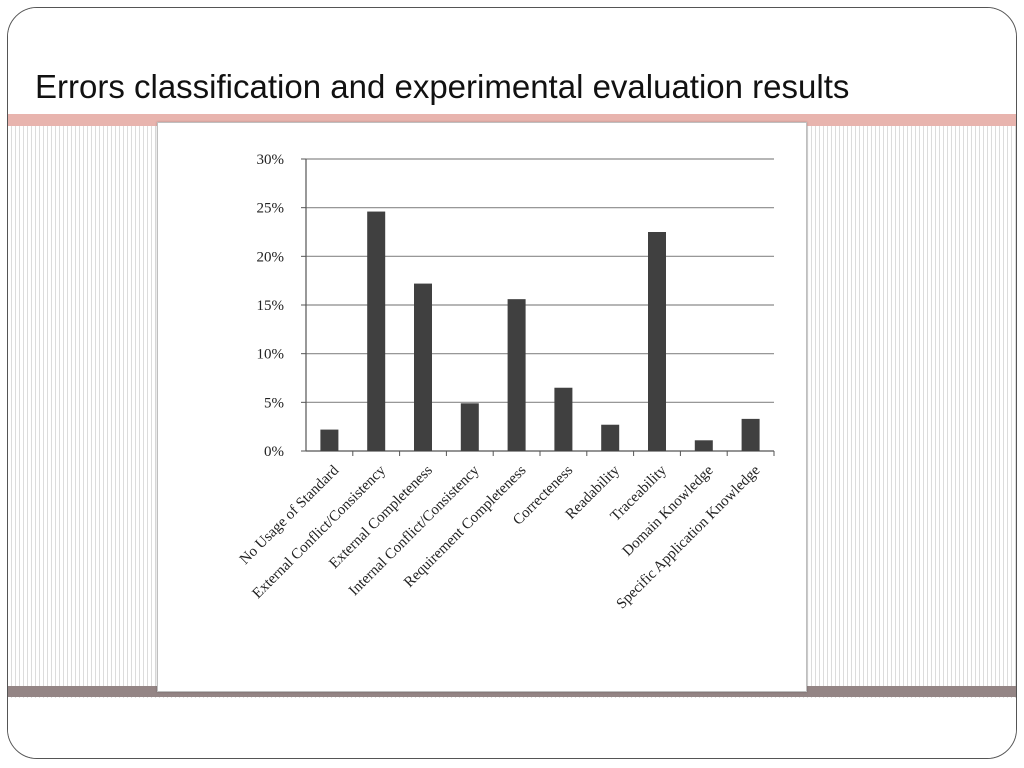 This screenshot has height=768, width=1024. I want to click on y-tick-label: 5%, so click(274, 403).